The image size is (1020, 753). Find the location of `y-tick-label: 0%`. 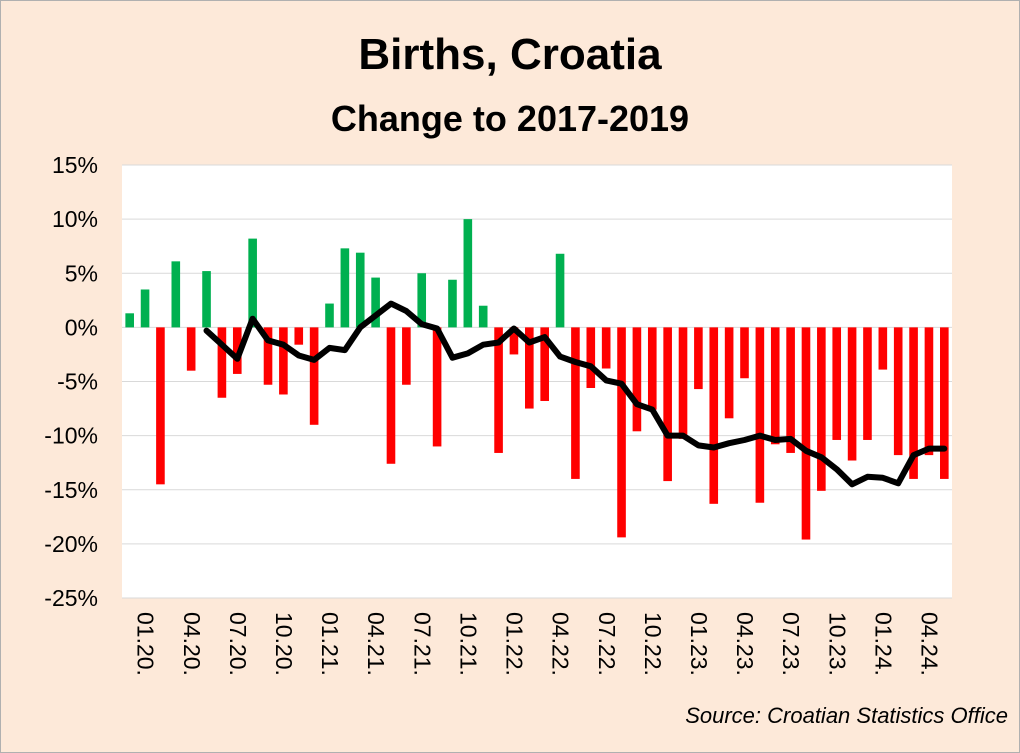

y-tick-label: 0% is located at coordinates (81, 327).